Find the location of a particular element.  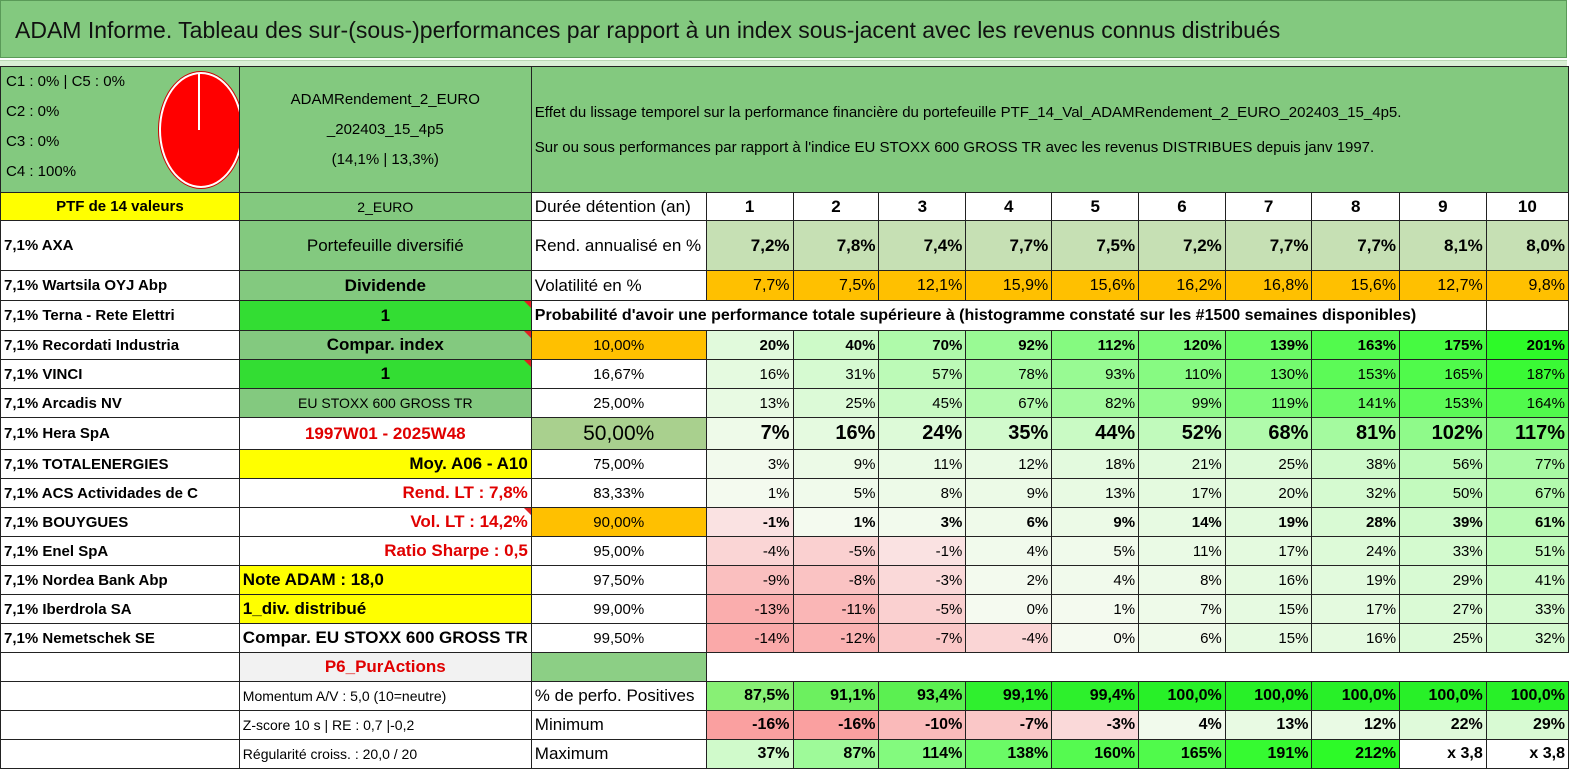

probability-value: 7% is located at coordinates (749, 433).